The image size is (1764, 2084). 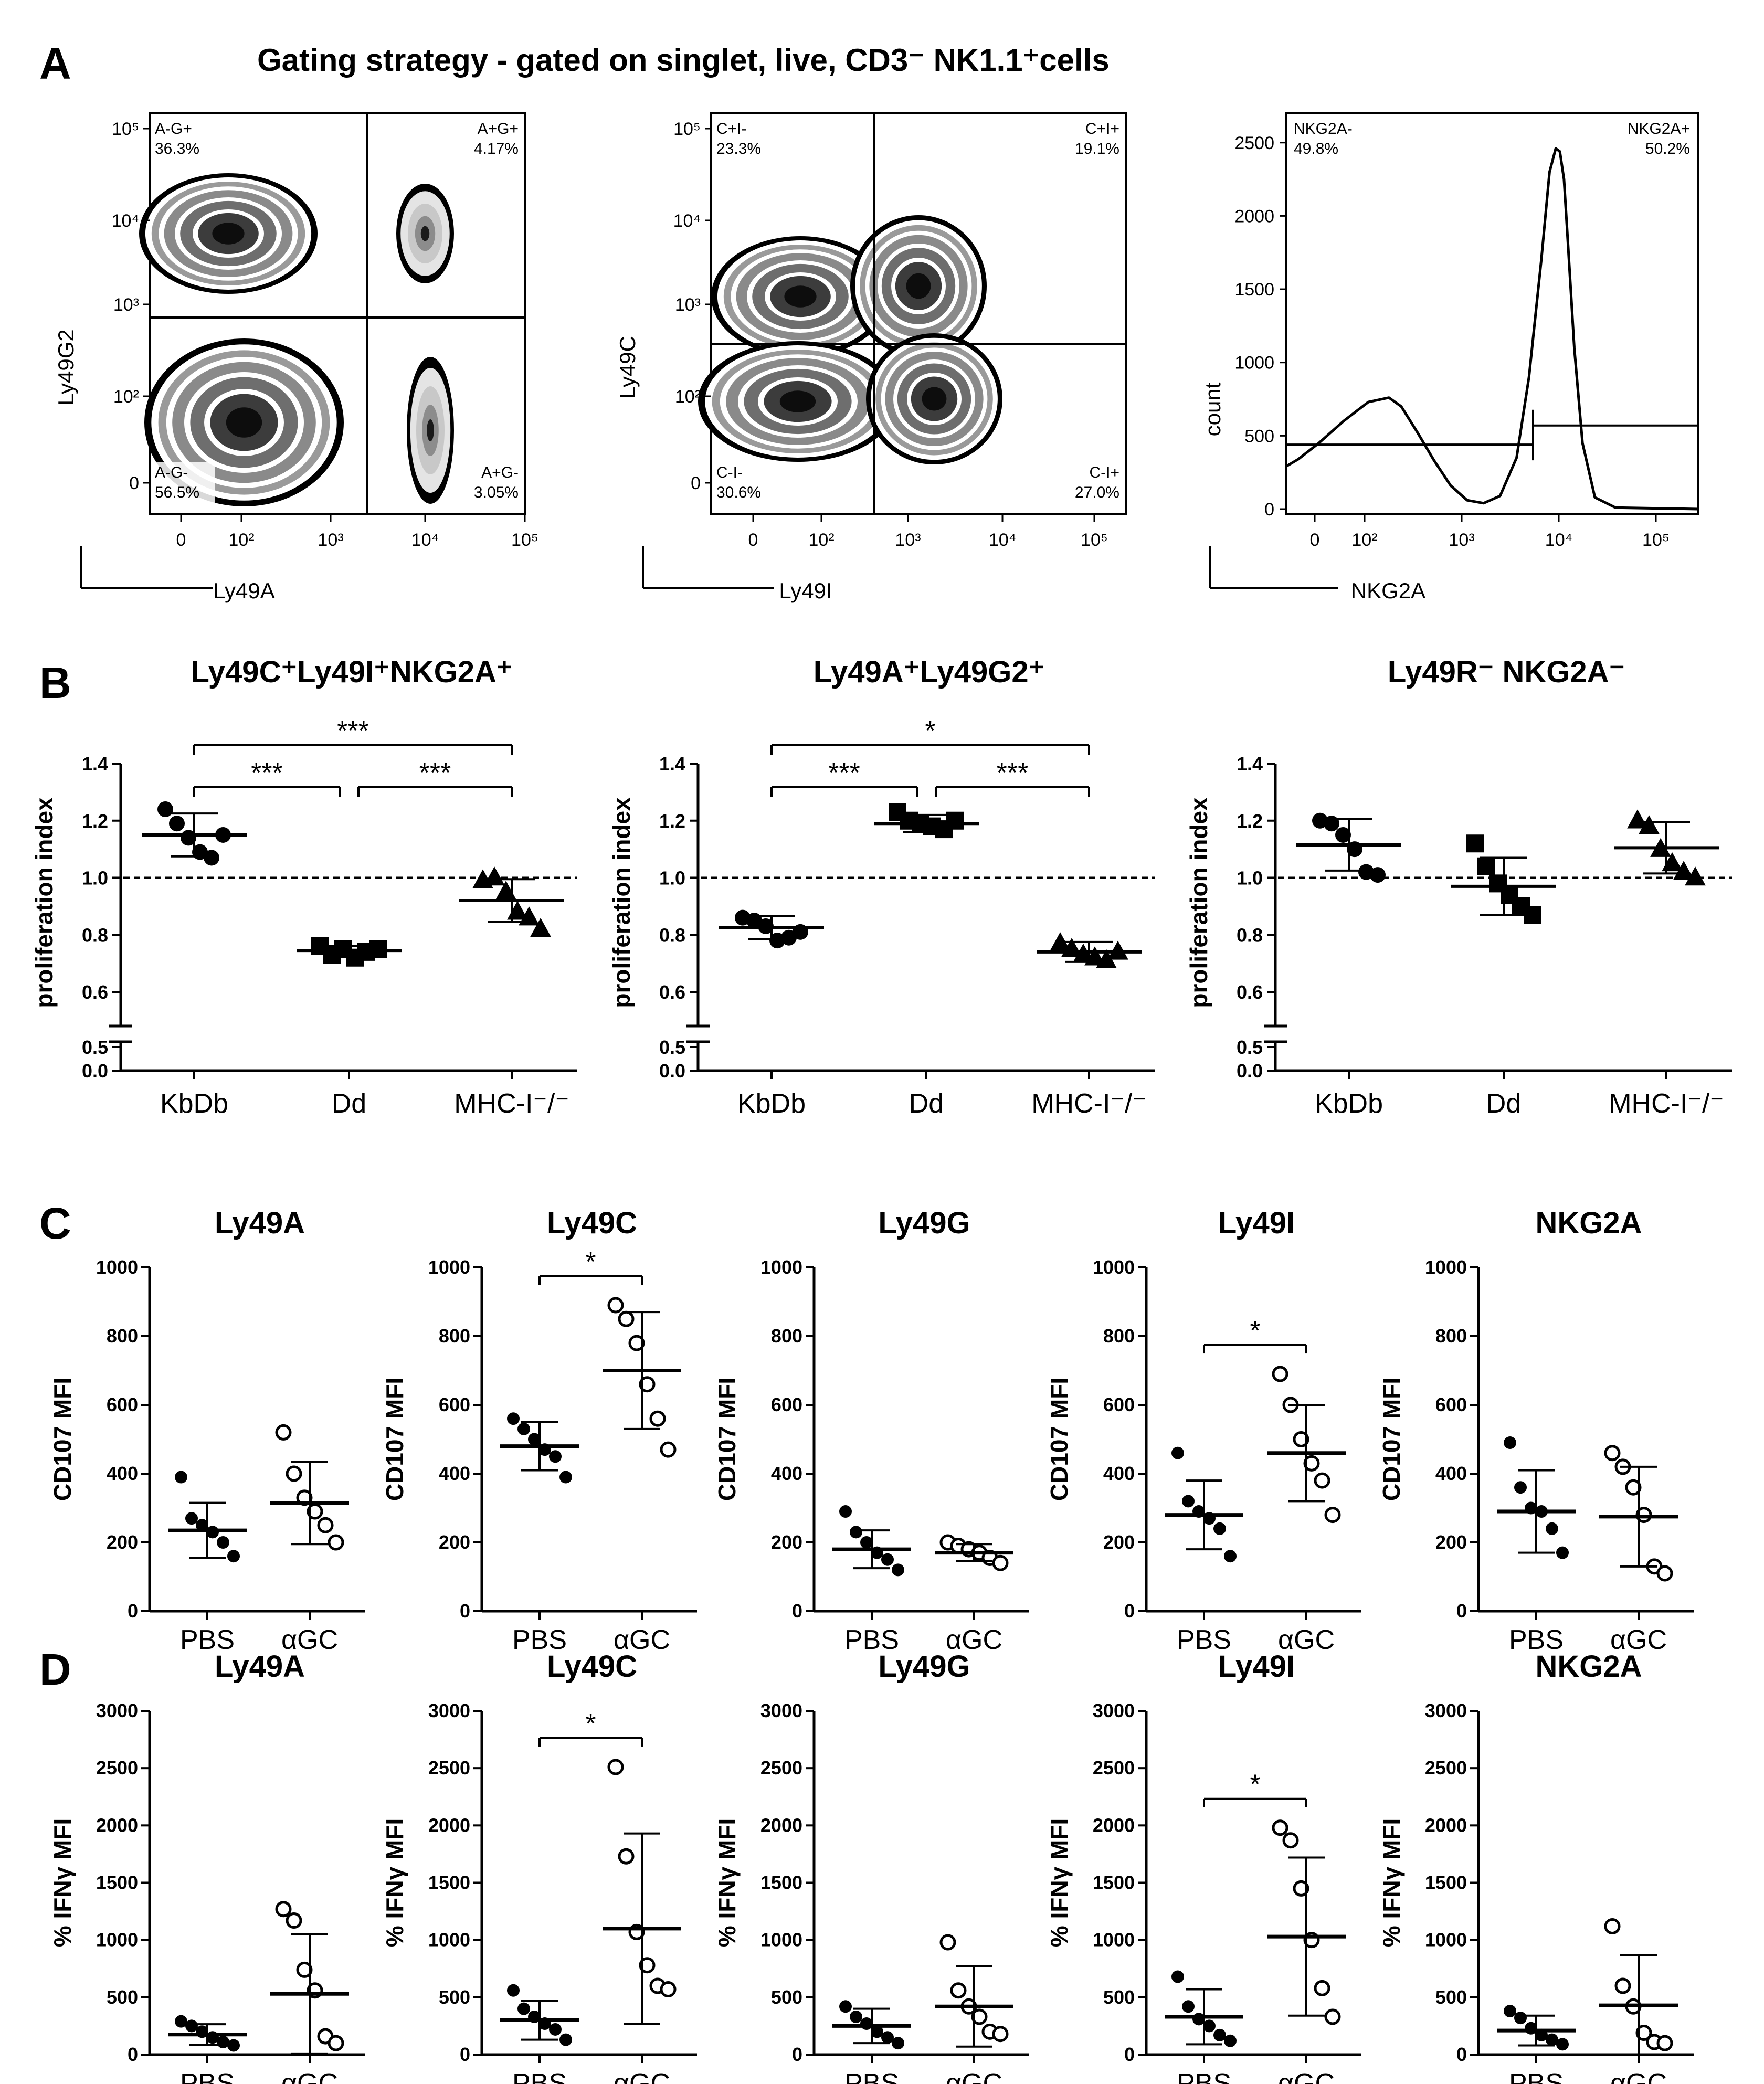 What do you see at coordinates (173, 128) in the screenshot?
I see `gate-name: A-G+` at bounding box center [173, 128].